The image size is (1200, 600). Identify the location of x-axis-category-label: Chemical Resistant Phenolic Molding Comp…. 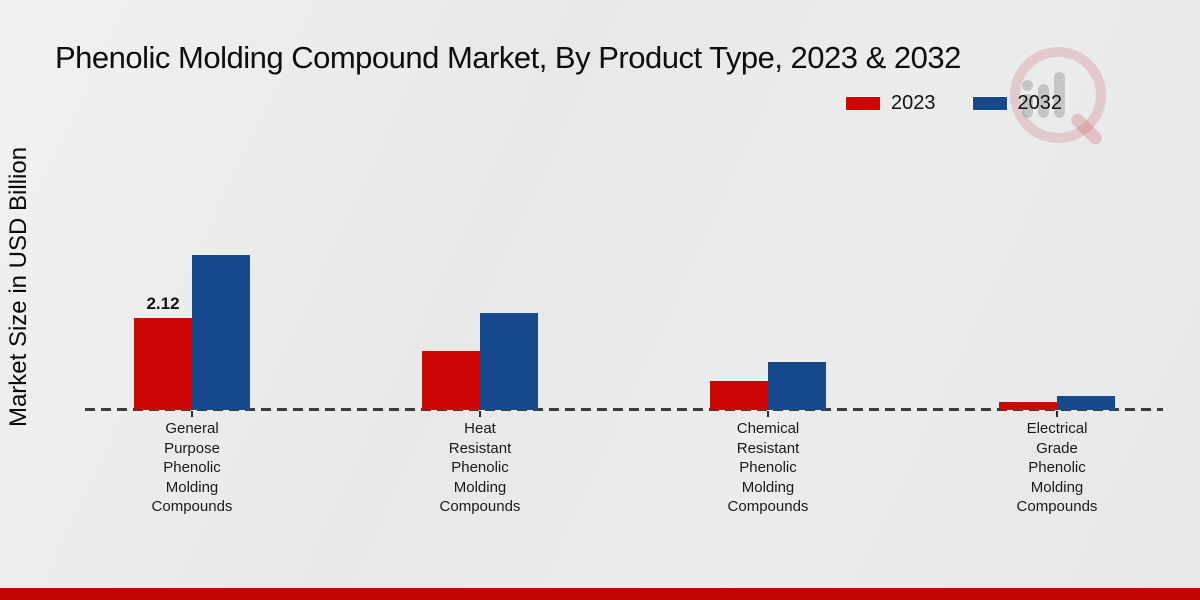
(768, 467).